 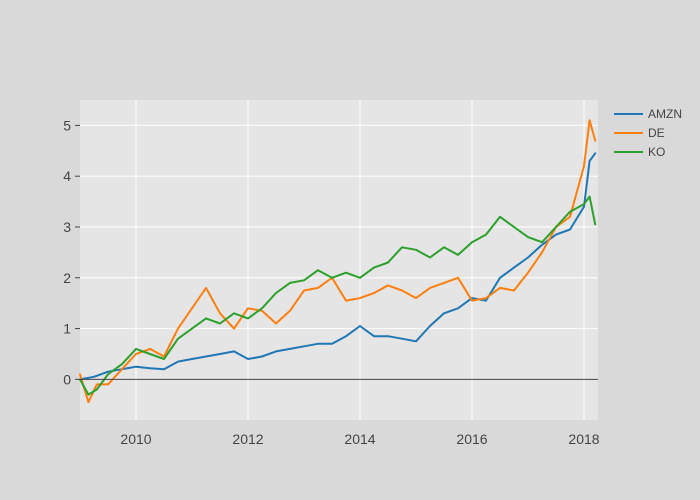 What do you see at coordinates (135, 439) in the screenshot?
I see `x-tick-label: 2010` at bounding box center [135, 439].